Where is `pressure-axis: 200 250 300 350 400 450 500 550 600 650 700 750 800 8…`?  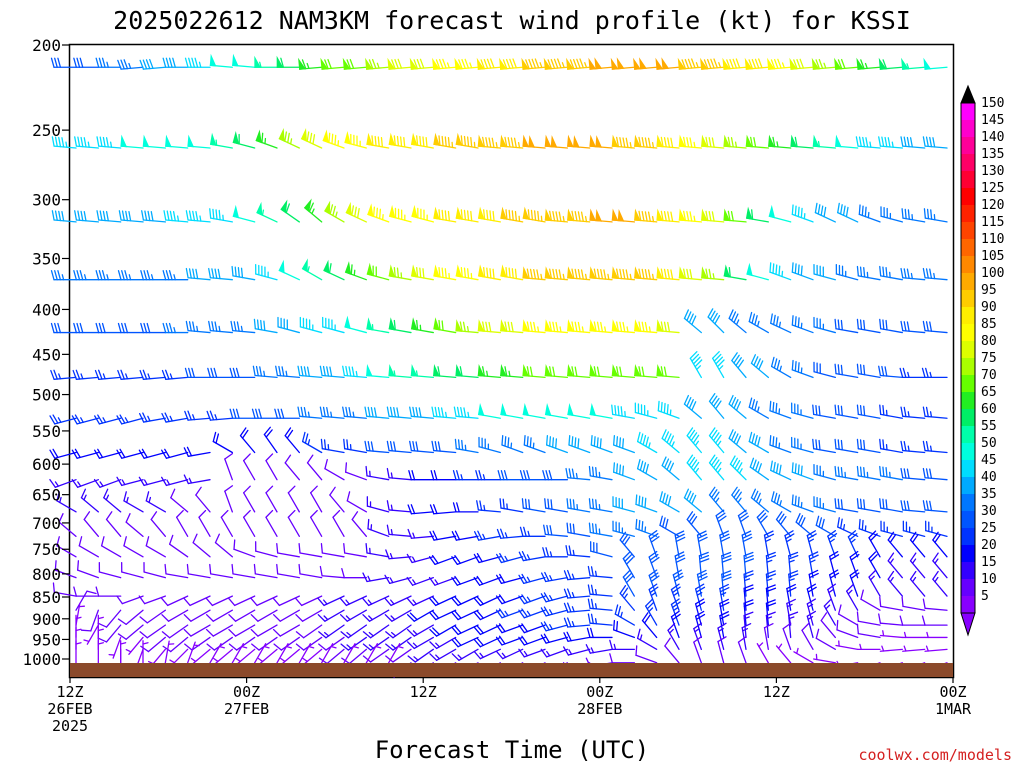 pressure-axis: 200 250 300 350 400 450 500 550 600 650 700 750 800 8… is located at coordinates (46, 352).